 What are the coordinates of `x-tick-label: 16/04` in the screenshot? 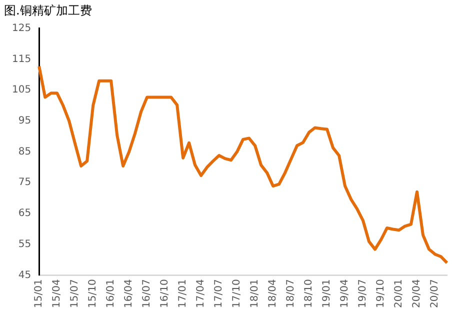 It's located at (129, 293).